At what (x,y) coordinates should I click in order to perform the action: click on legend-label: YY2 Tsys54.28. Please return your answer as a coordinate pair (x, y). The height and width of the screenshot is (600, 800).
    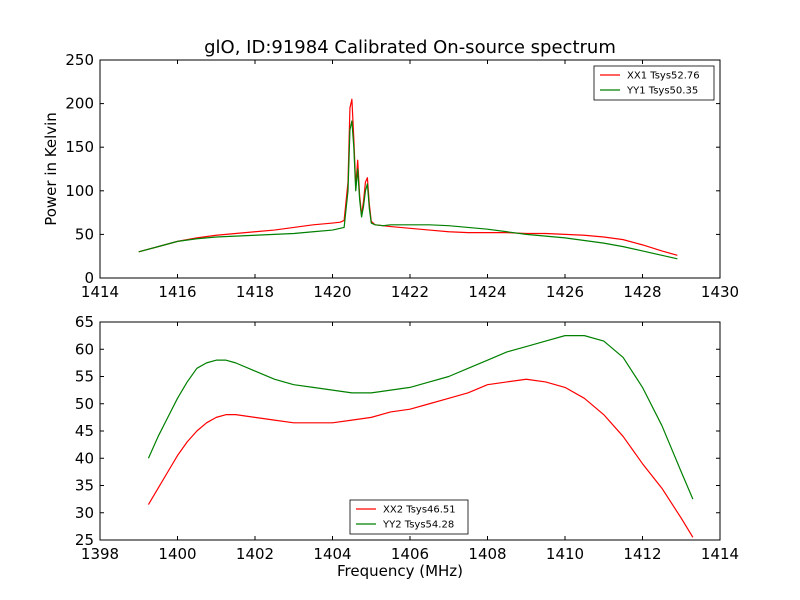
    Looking at the image, I should click on (418, 525).